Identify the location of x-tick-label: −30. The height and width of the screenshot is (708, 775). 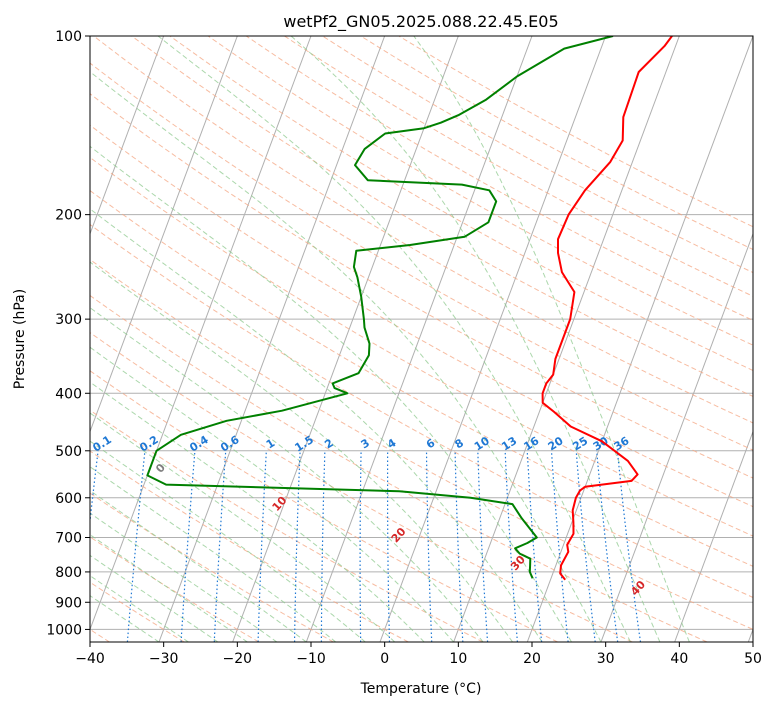
(164, 659).